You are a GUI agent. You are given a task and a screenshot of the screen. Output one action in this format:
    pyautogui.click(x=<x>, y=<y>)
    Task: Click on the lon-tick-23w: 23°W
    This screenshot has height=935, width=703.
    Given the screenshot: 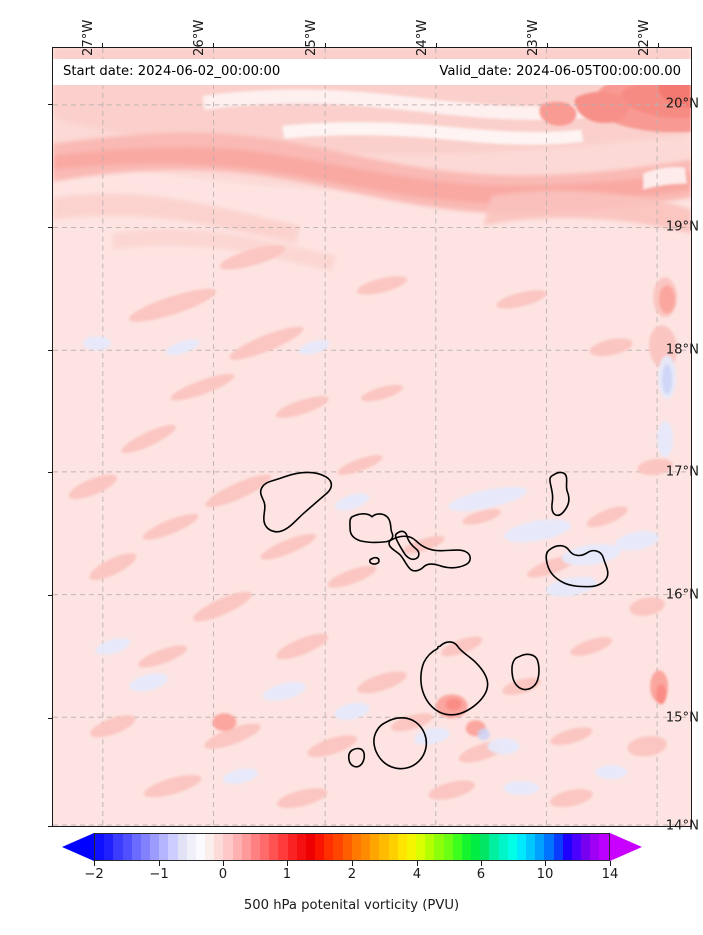 What is the action you would take?
    pyautogui.click(x=533, y=37)
    